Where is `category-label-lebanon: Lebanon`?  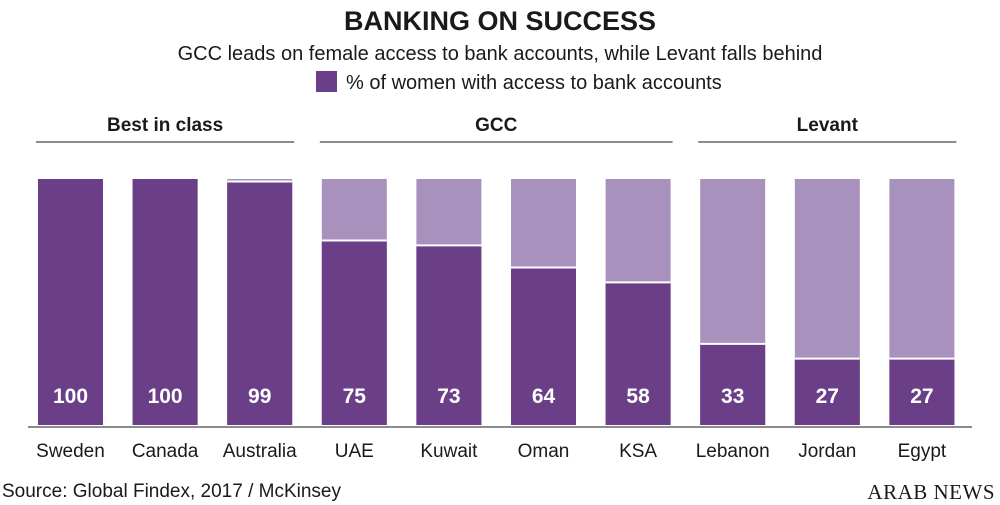
category-label-lebanon: Lebanon is located at coordinates (733, 451).